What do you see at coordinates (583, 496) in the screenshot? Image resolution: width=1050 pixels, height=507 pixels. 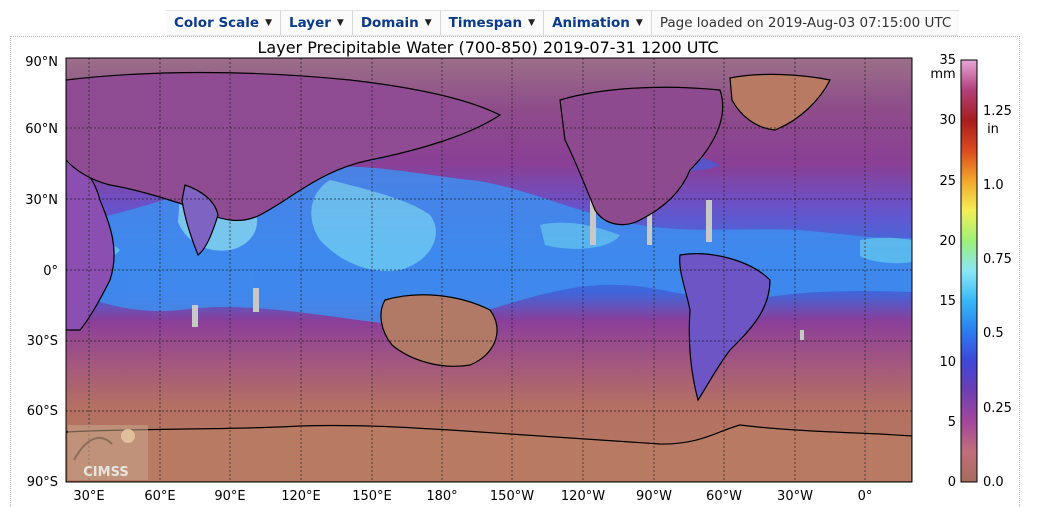 I see `lon-label: 120°W` at bounding box center [583, 496].